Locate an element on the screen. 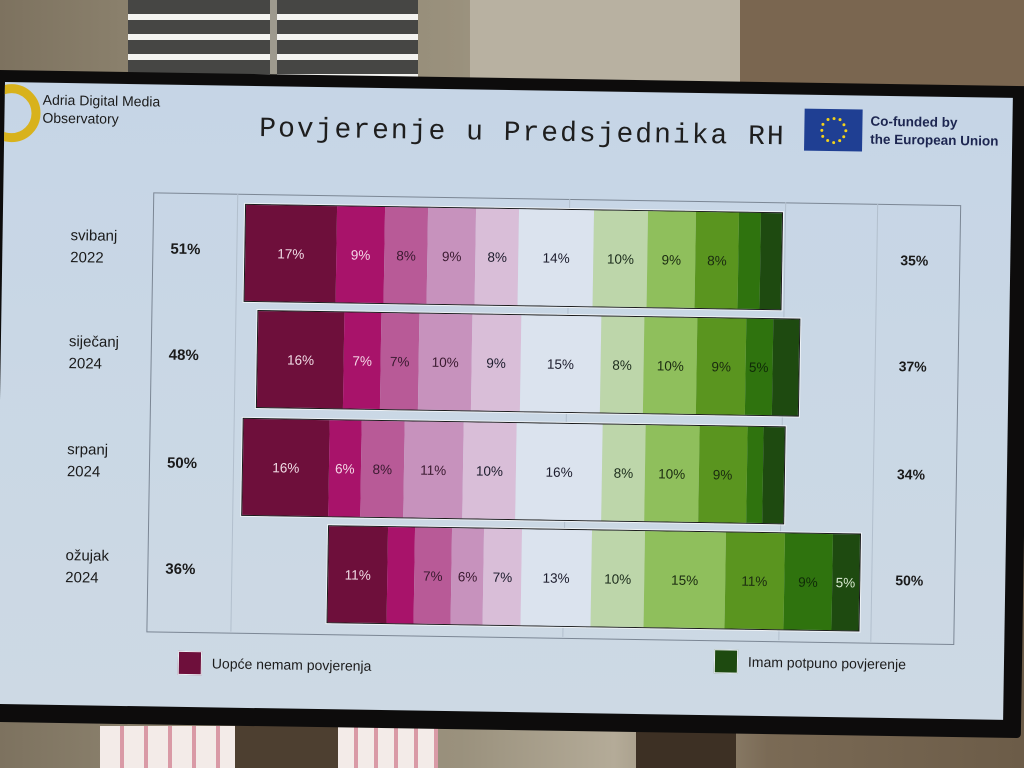 The width and height of the screenshot is (1024, 768). chart-row: svibanj 2022 51% 35% 17% 9% 8% 9% 8% 14% 10% 9% 8% is located at coordinates (506, 257).